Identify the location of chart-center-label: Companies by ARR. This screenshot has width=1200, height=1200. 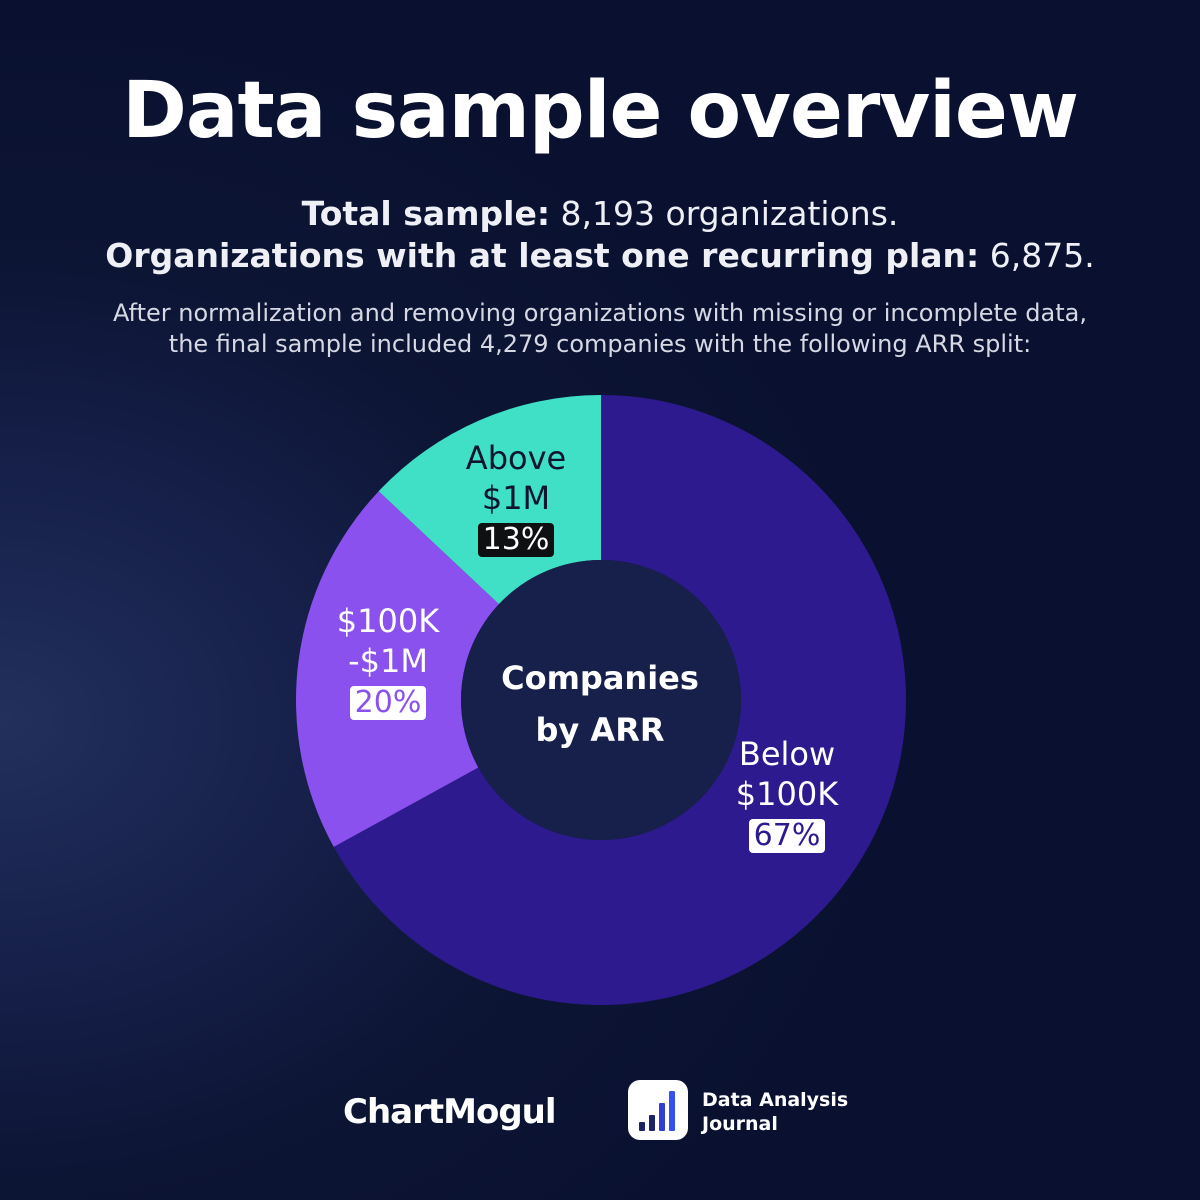
(600, 704).